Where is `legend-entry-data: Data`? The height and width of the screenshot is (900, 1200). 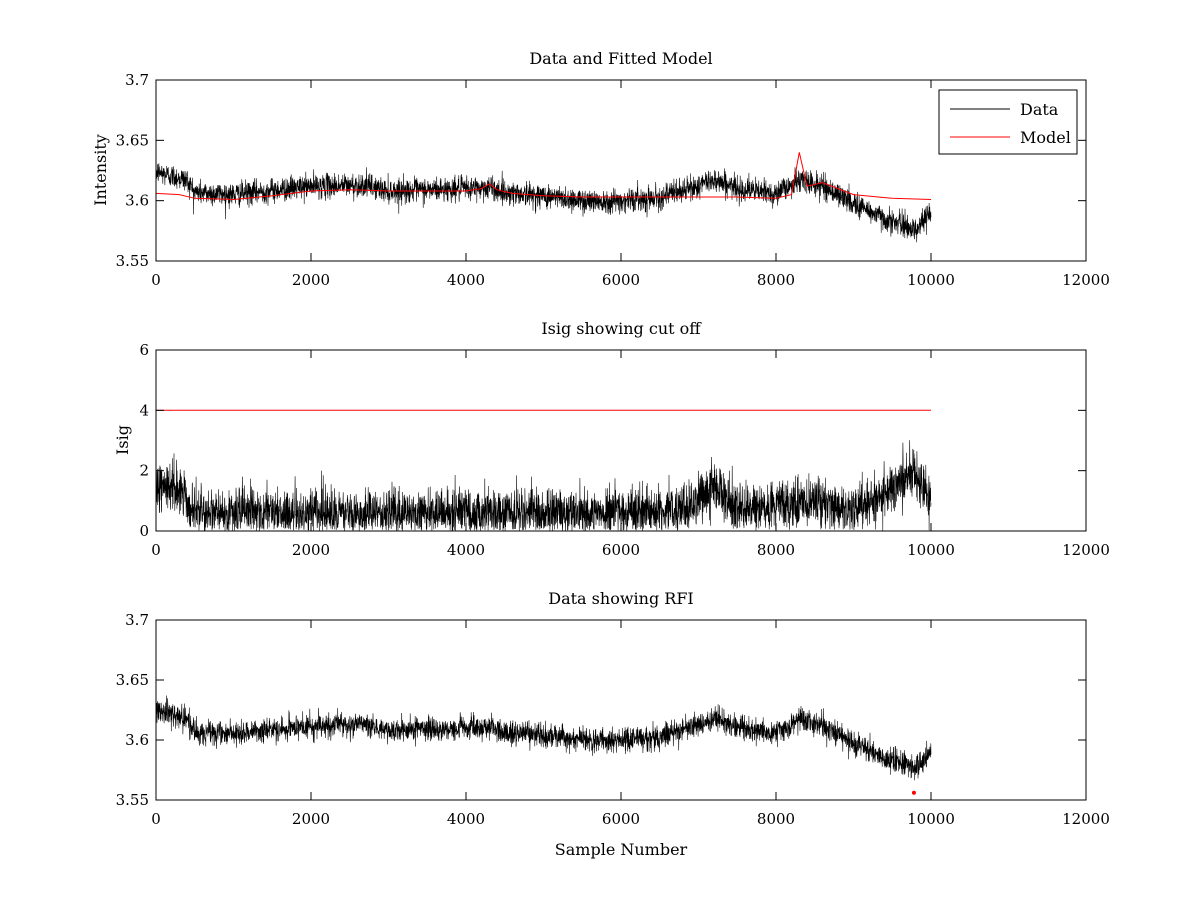
legend-entry-data: Data is located at coordinates (1039, 109).